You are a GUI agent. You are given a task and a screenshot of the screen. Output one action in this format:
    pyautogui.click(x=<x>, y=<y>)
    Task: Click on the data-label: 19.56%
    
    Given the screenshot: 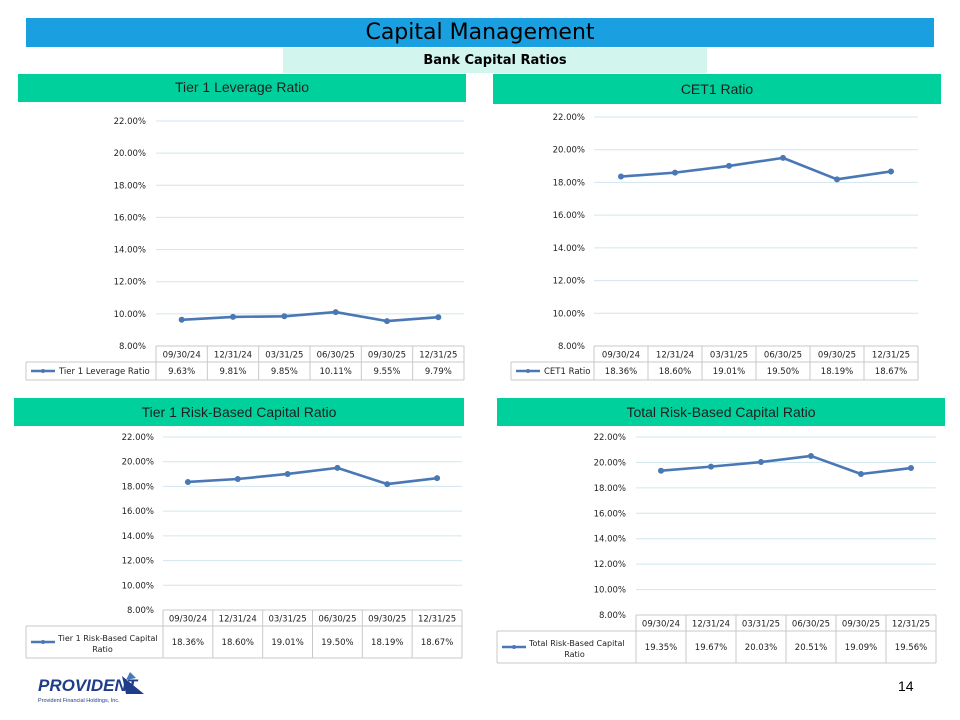 What is the action you would take?
    pyautogui.click(x=911, y=648)
    